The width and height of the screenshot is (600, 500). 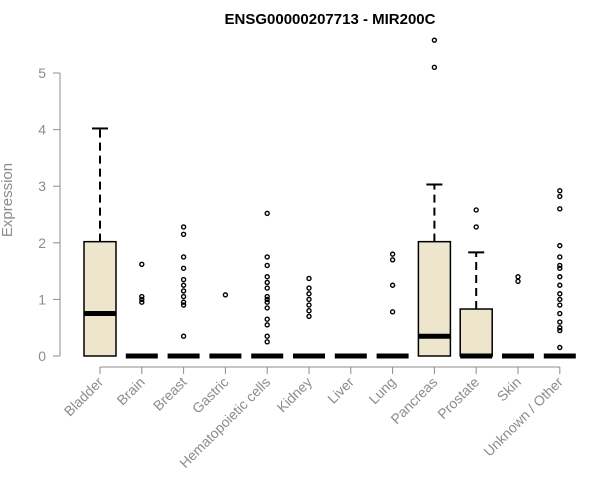 I want to click on box-prostate, so click(x=476, y=283).